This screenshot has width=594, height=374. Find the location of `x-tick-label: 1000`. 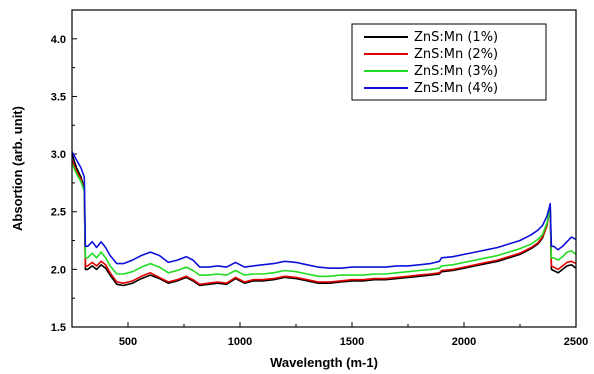

x-tick-label: 1000 is located at coordinates (240, 342).